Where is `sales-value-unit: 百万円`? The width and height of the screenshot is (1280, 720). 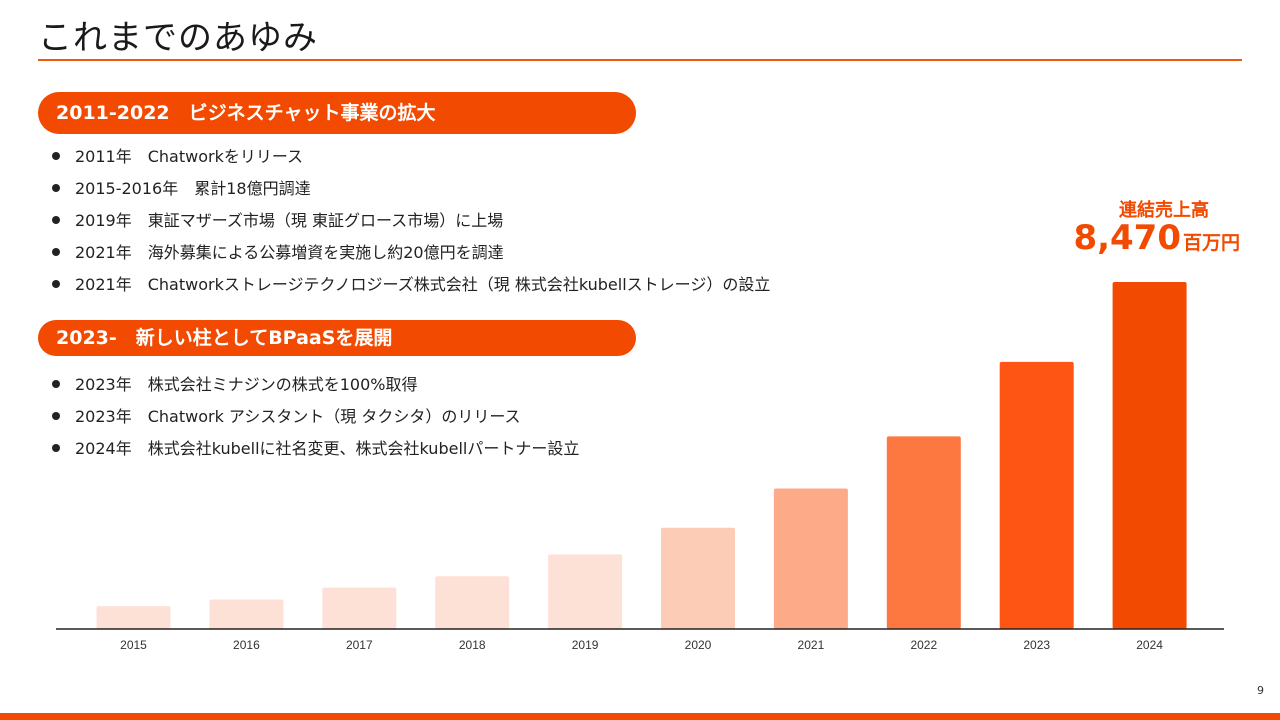 sales-value-unit: 百万円 is located at coordinates (1211, 243).